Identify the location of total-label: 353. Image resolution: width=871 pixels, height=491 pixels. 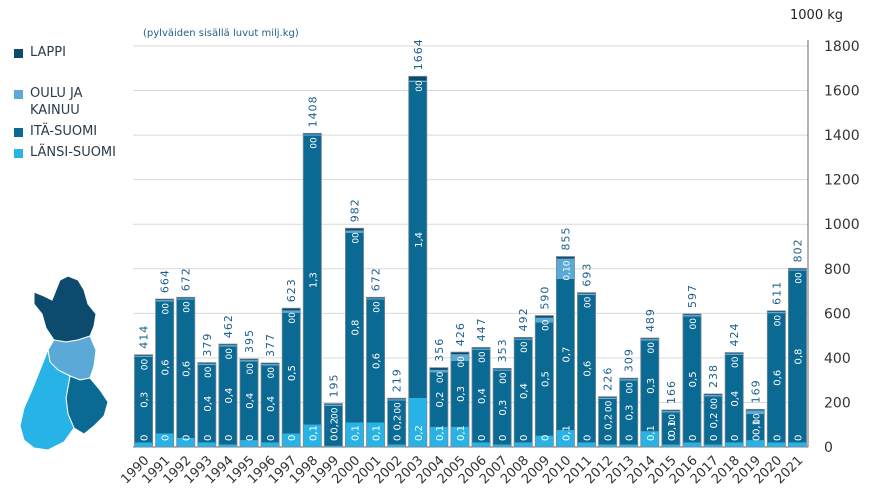
(502, 350).